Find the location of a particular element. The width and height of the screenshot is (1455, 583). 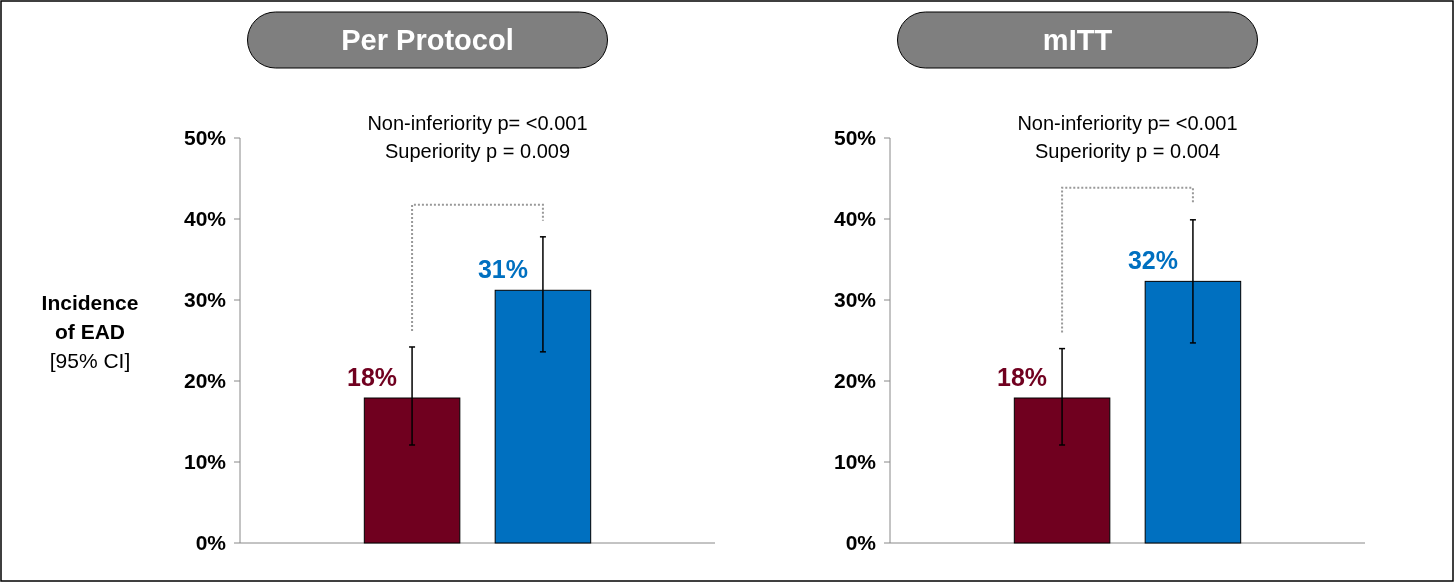

data-label: 32% is located at coordinates (1152, 260).